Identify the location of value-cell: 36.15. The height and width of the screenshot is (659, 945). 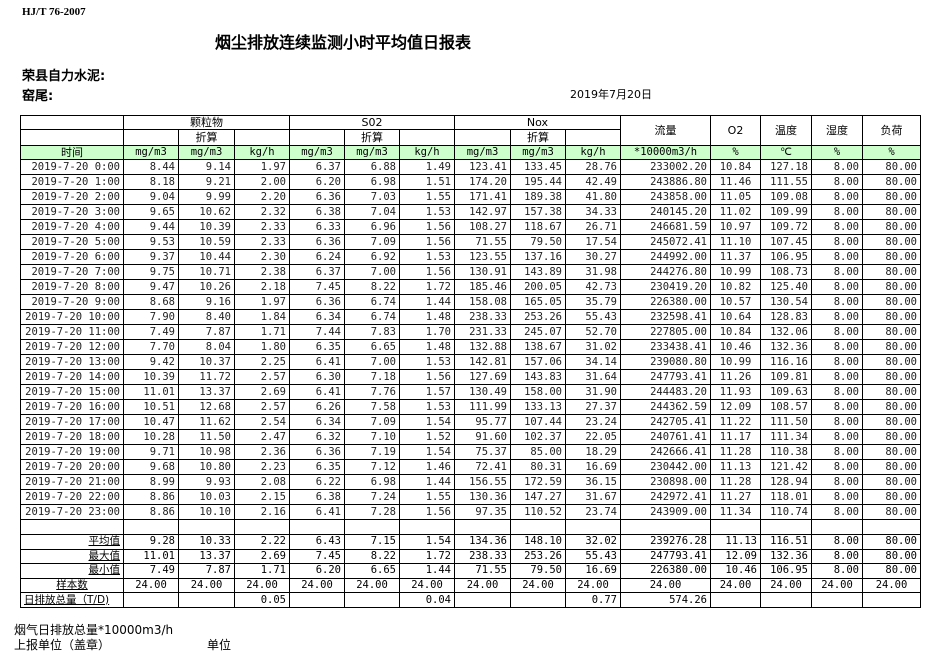
(593, 482).